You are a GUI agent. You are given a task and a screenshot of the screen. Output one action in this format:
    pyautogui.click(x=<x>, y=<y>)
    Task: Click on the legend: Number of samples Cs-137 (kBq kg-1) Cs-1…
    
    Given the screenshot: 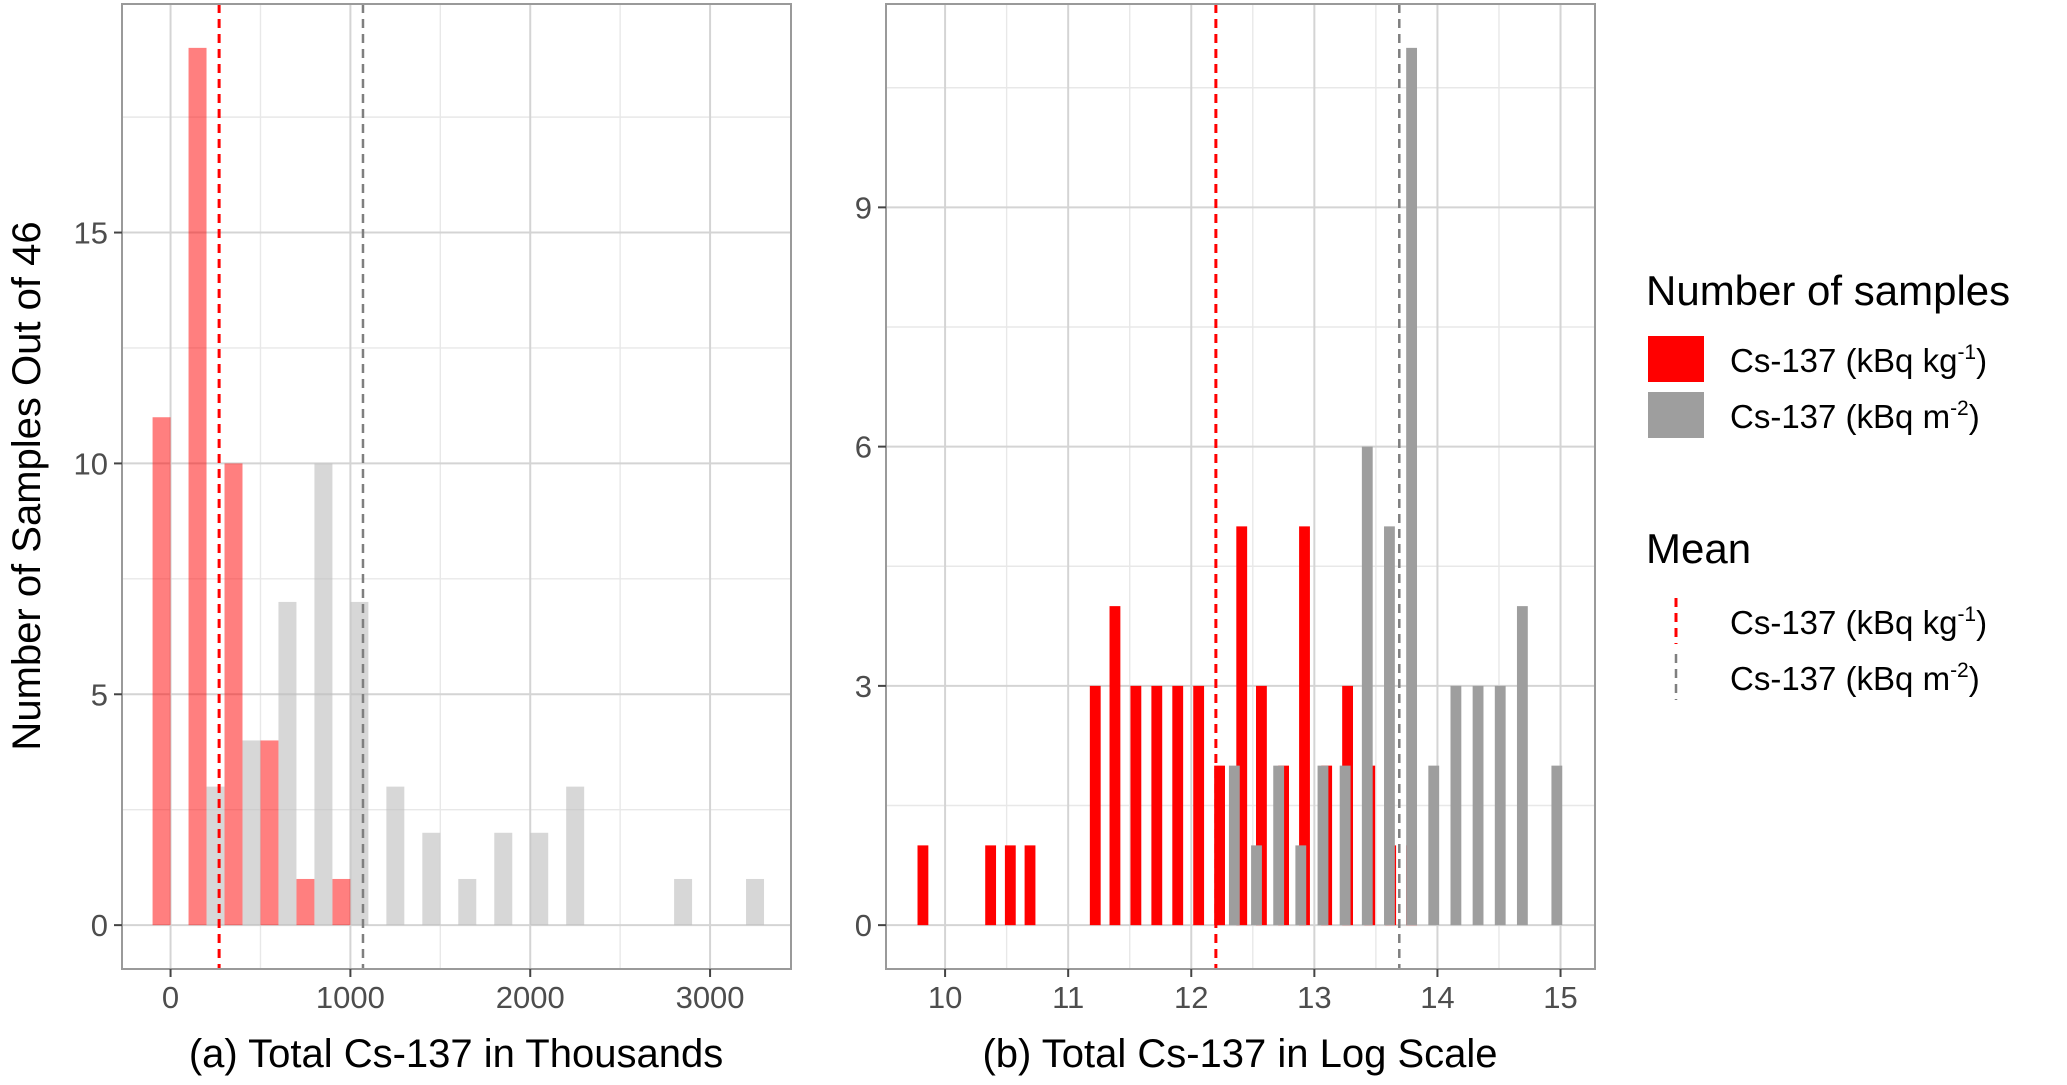 What is the action you would take?
    pyautogui.click(x=1828, y=483)
    